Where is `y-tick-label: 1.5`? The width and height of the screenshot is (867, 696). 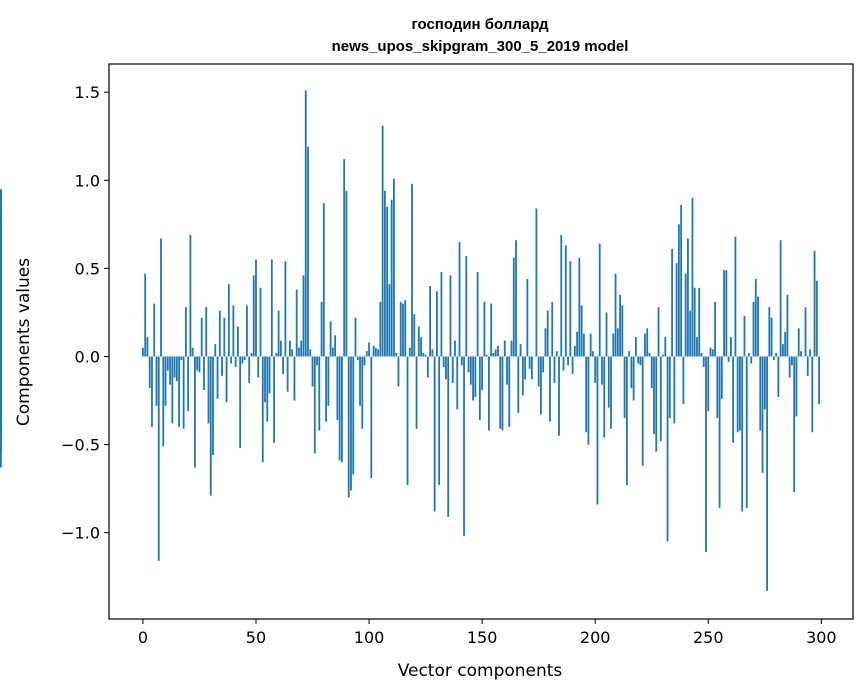 y-tick-label: 1.5 is located at coordinates (87, 92).